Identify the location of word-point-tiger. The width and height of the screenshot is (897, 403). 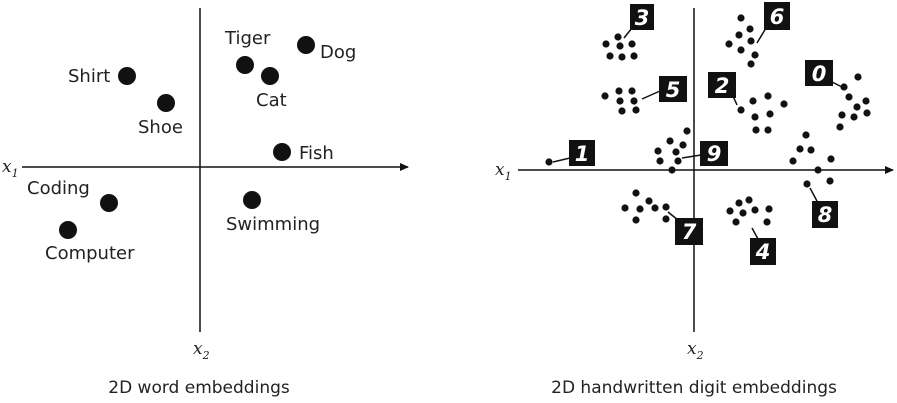
(245, 65).